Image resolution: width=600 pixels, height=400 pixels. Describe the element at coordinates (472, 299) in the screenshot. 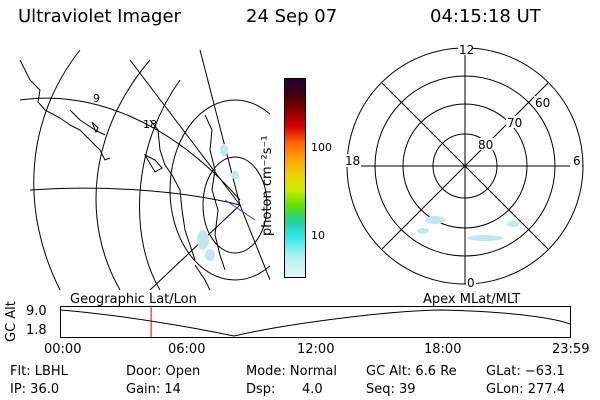

I see `timeline-right-title: Apex MLat/MLT` at that location.